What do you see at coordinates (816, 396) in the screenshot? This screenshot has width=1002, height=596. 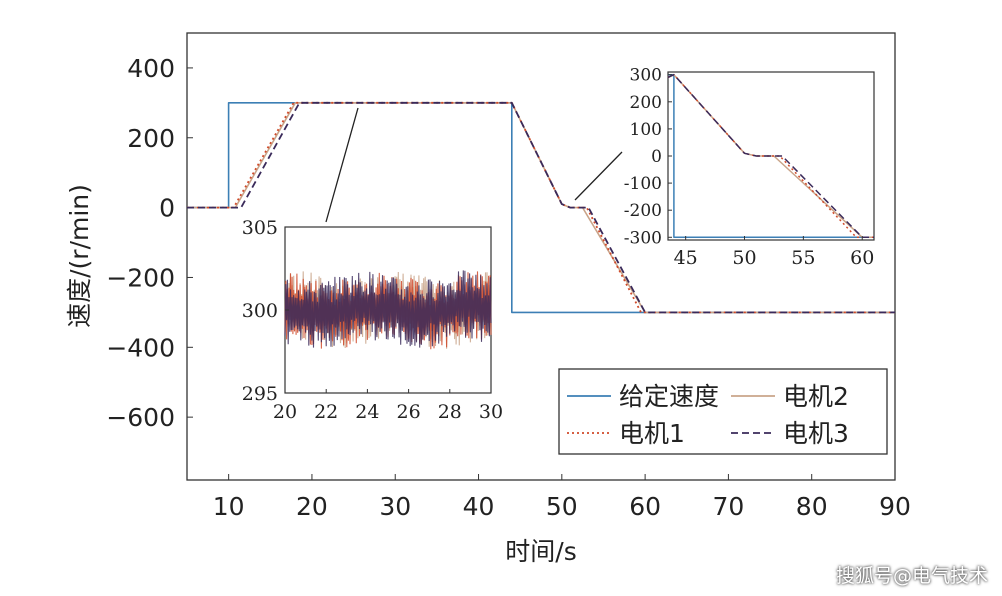 I see `legend-label: 电机2` at bounding box center [816, 396].